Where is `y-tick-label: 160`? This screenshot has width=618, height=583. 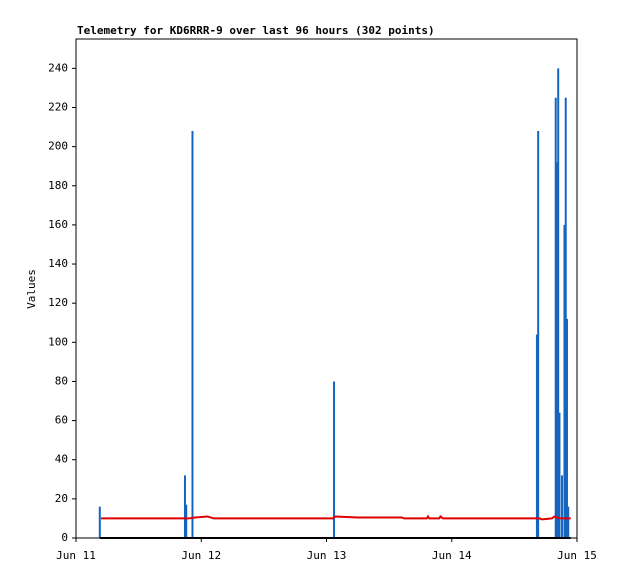 y-tick-label: 160 is located at coordinates (58, 224).